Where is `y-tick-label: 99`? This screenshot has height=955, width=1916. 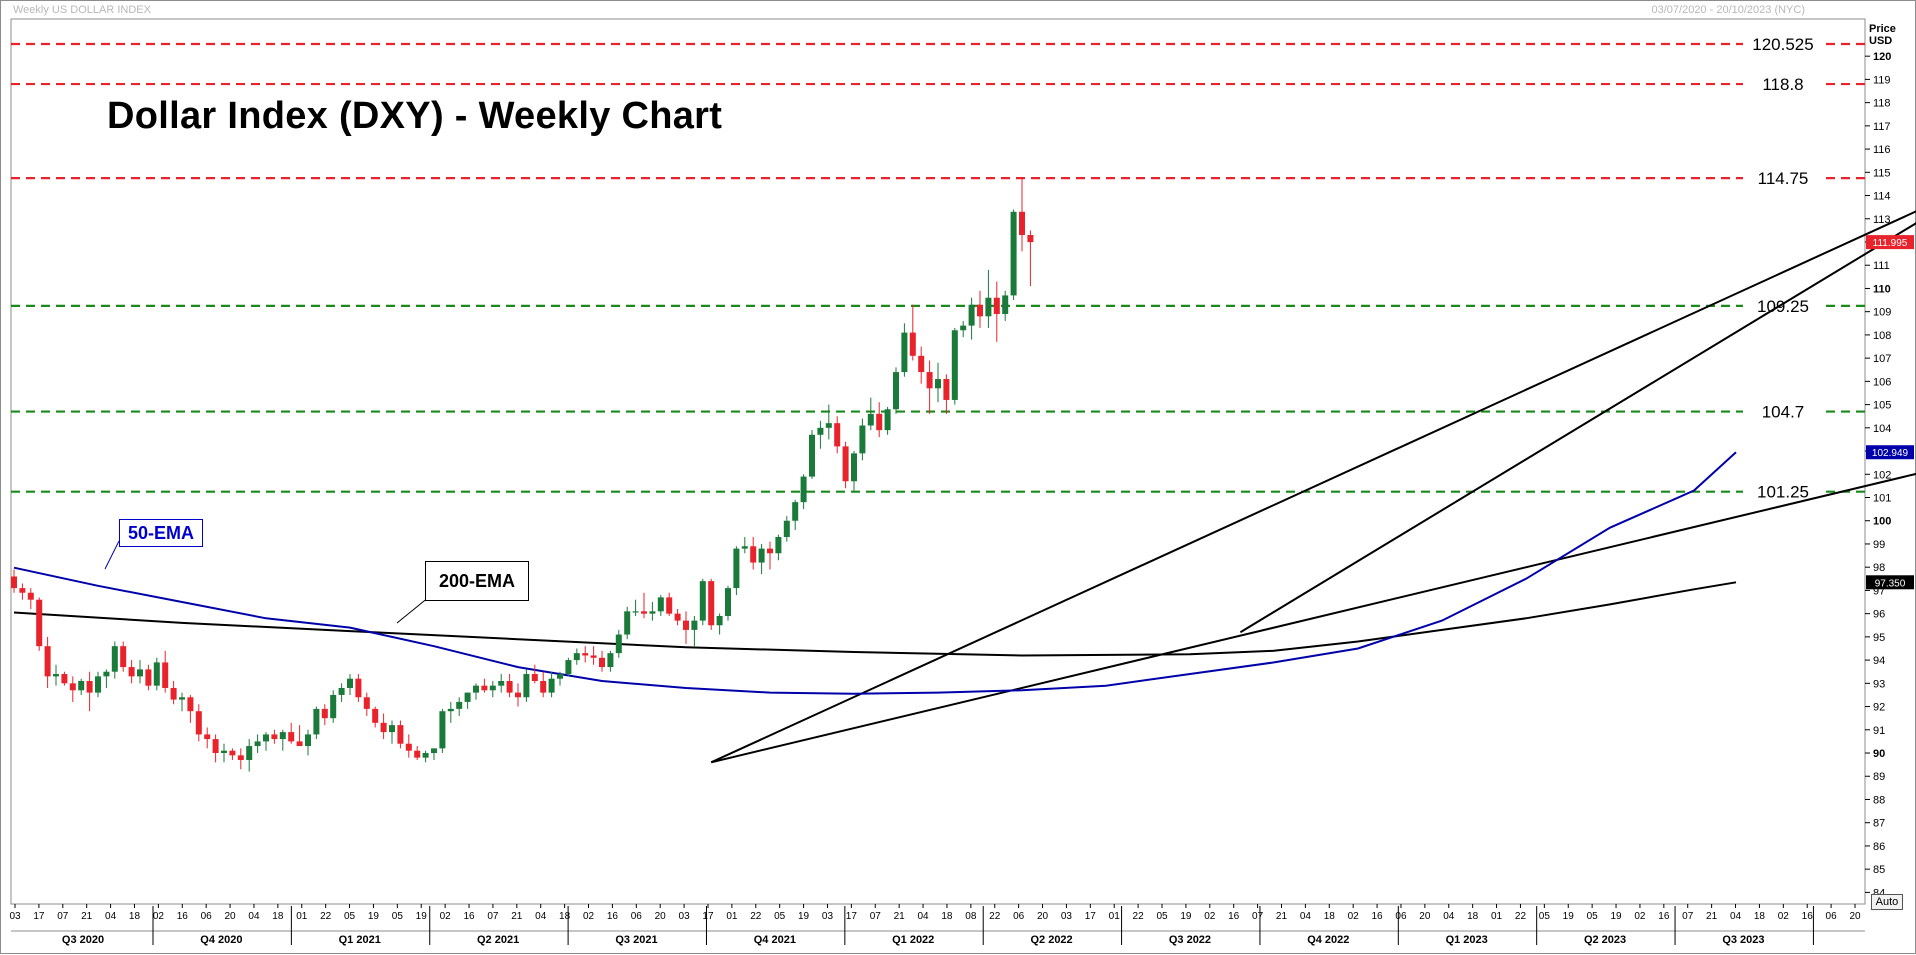 y-tick-label: 99 is located at coordinates (1879, 545).